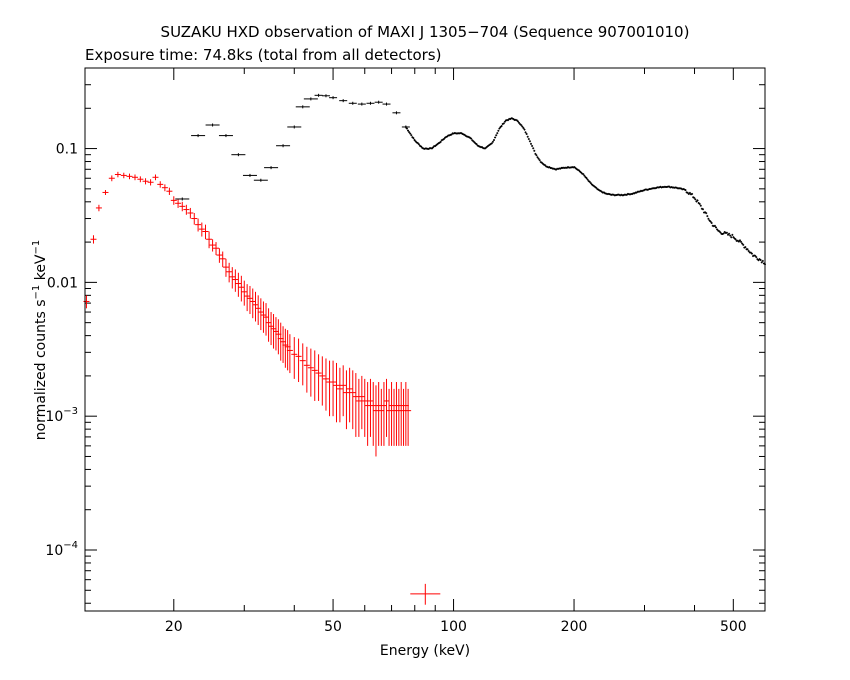 The height and width of the screenshot is (680, 850). Describe the element at coordinates (61, 415) in the screenshot. I see `y-tick-label: 10⁻³` at that location.